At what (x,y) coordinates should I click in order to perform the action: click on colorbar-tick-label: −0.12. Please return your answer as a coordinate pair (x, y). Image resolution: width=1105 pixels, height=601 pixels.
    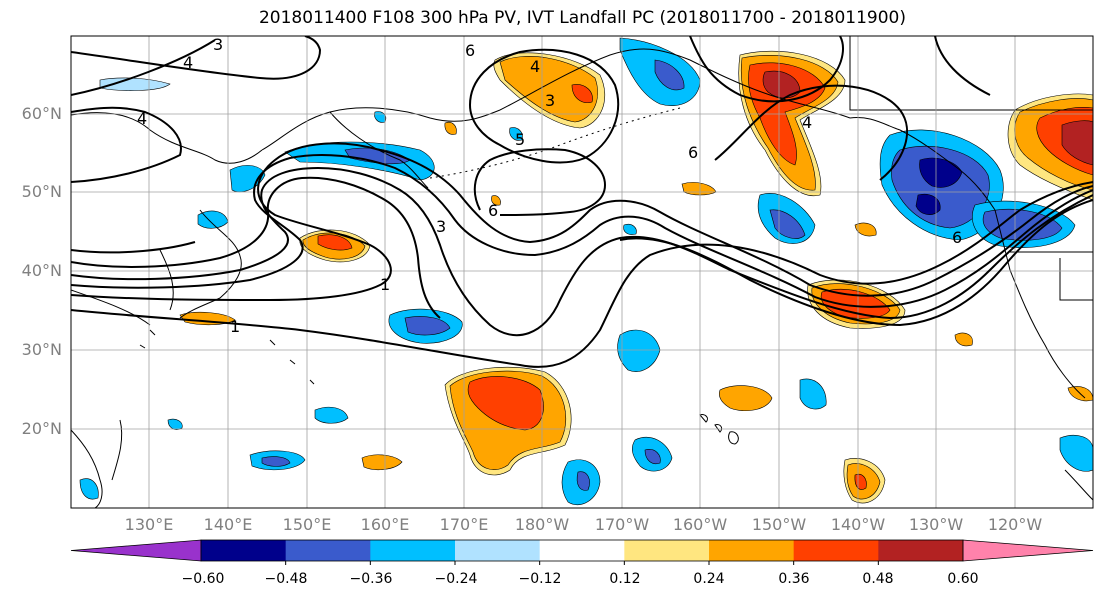
    Looking at the image, I should click on (540, 579).